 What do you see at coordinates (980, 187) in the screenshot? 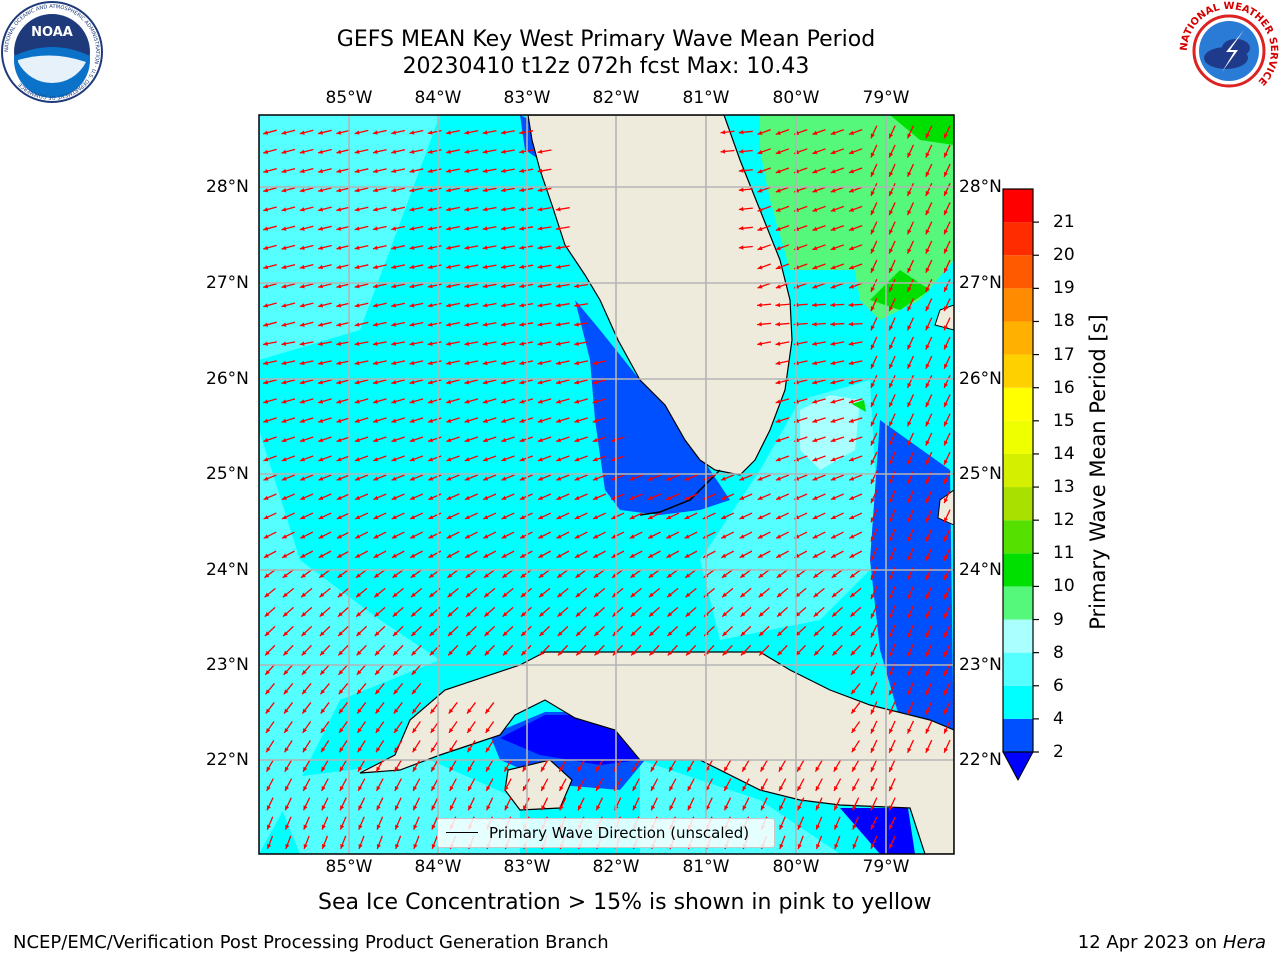
I see `lat-label-right: 28°N` at bounding box center [980, 187].